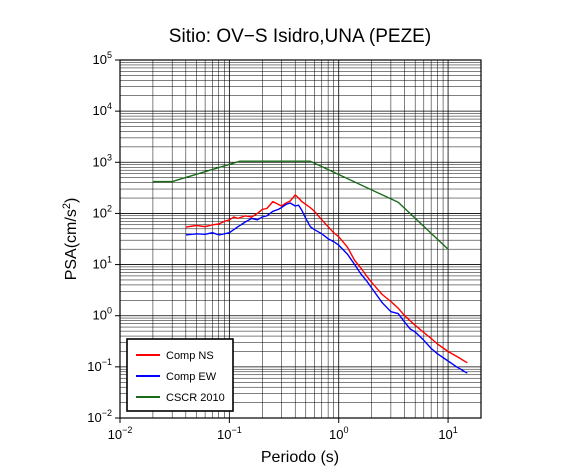 The width and height of the screenshot is (586, 475). Describe the element at coordinates (99, 416) in the screenshot. I see `y-tick-label: 10⁻²` at that location.